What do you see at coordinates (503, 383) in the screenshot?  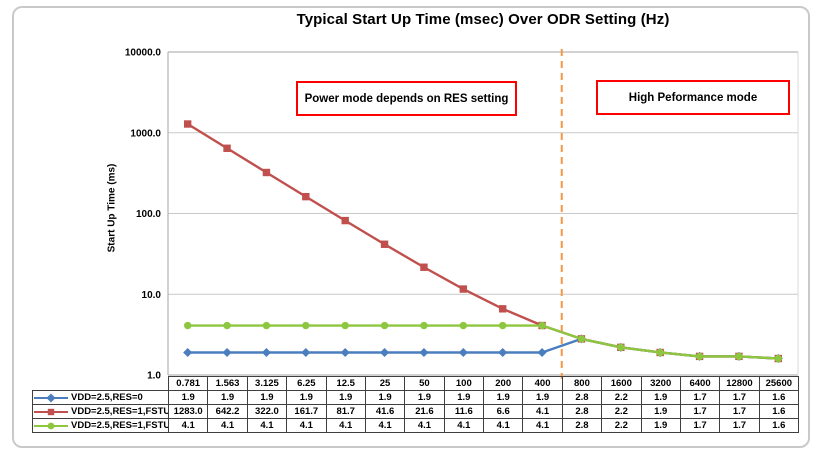 I see `column-header: 200` at bounding box center [503, 383].